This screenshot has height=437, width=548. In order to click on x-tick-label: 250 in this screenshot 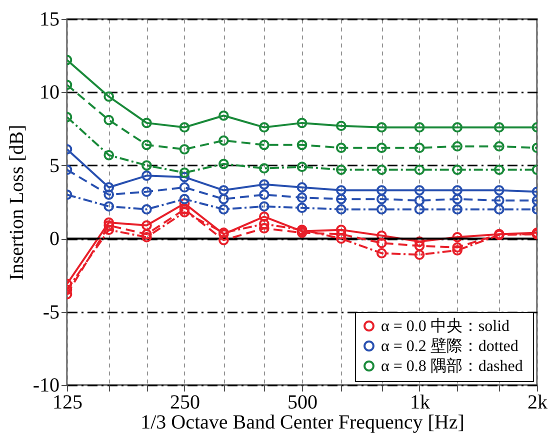, I will do `click(185, 403)`.